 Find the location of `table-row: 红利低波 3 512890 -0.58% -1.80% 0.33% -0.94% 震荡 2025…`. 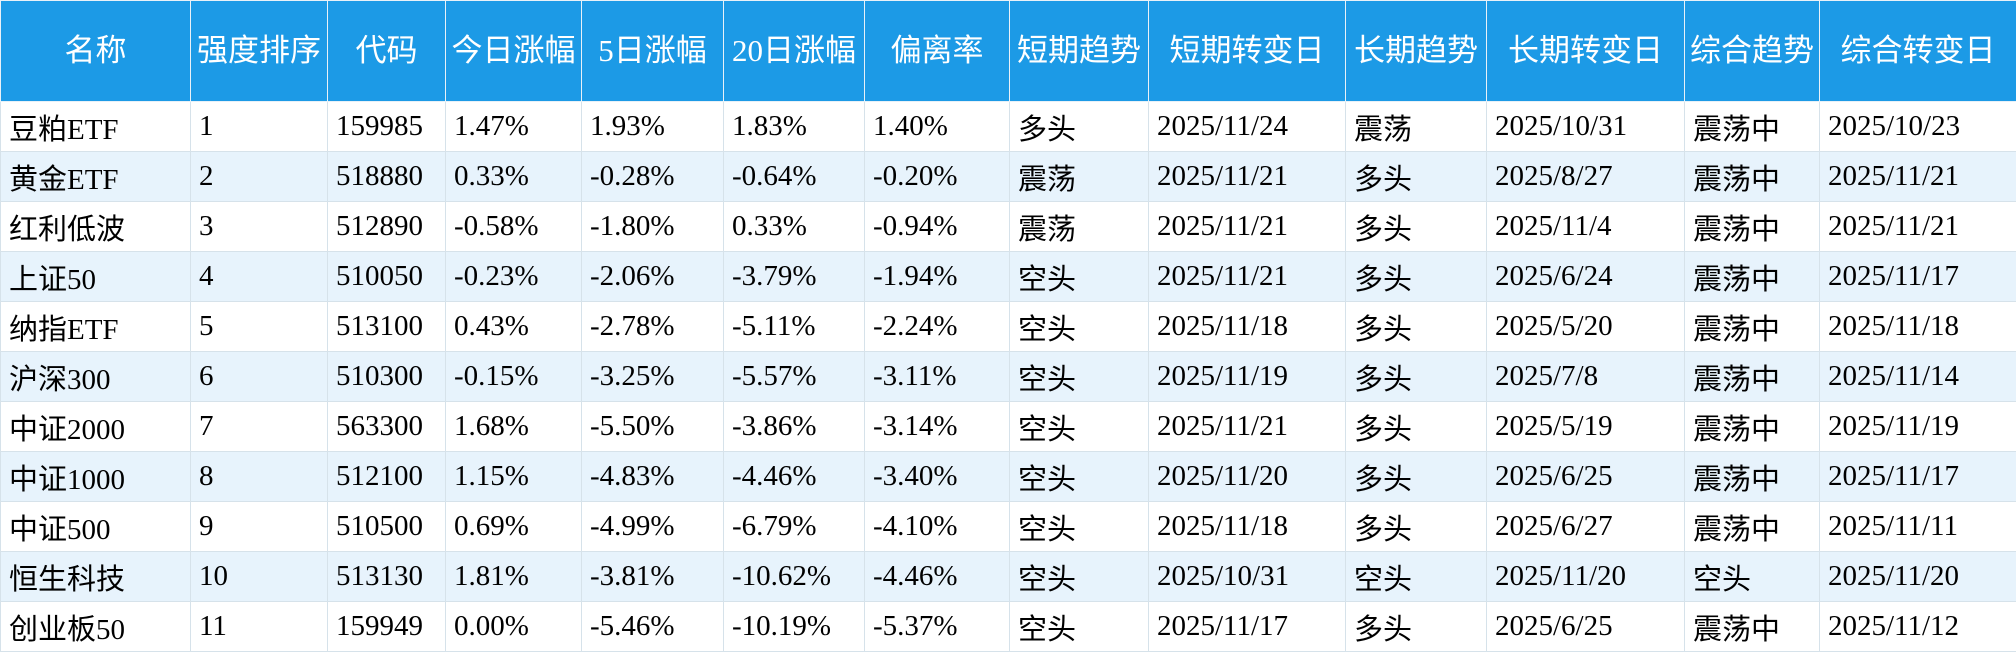

table-row: 红利低波 3 512890 -0.58% -1.80% 0.33% -0.94% 震荡 2025… is located at coordinates (1008, 226).